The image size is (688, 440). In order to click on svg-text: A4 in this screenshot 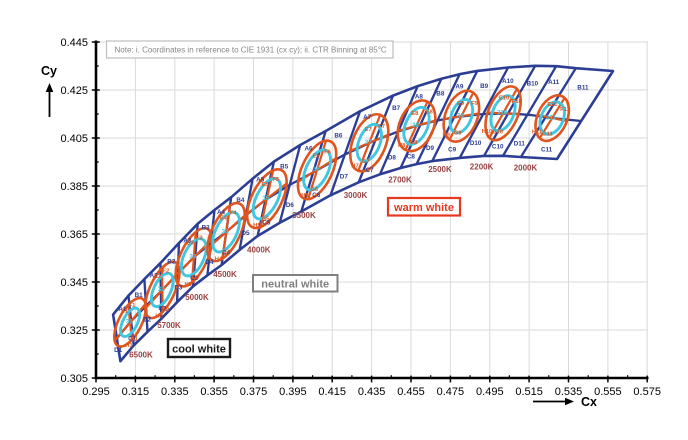, I will do `click(221, 212)`.